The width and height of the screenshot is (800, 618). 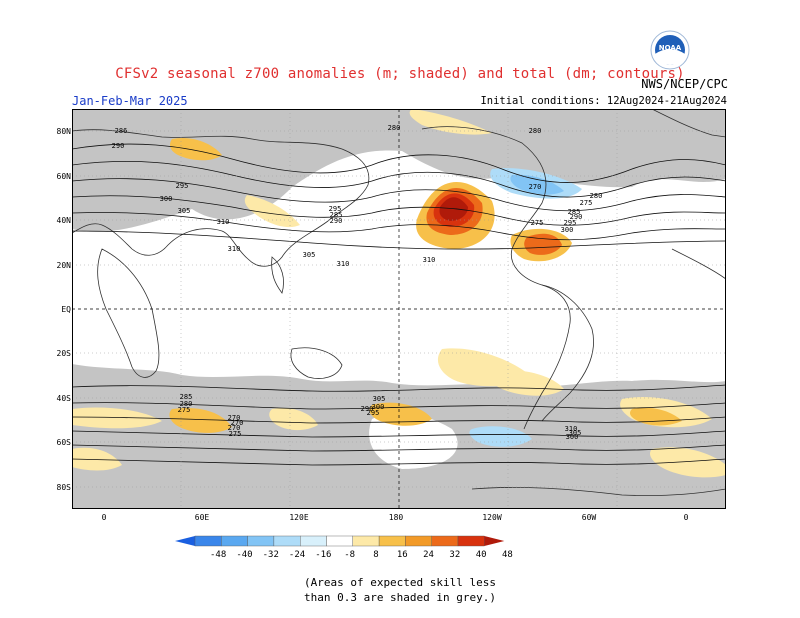 I want to click on lat-label: 80S, so click(x=63, y=487).